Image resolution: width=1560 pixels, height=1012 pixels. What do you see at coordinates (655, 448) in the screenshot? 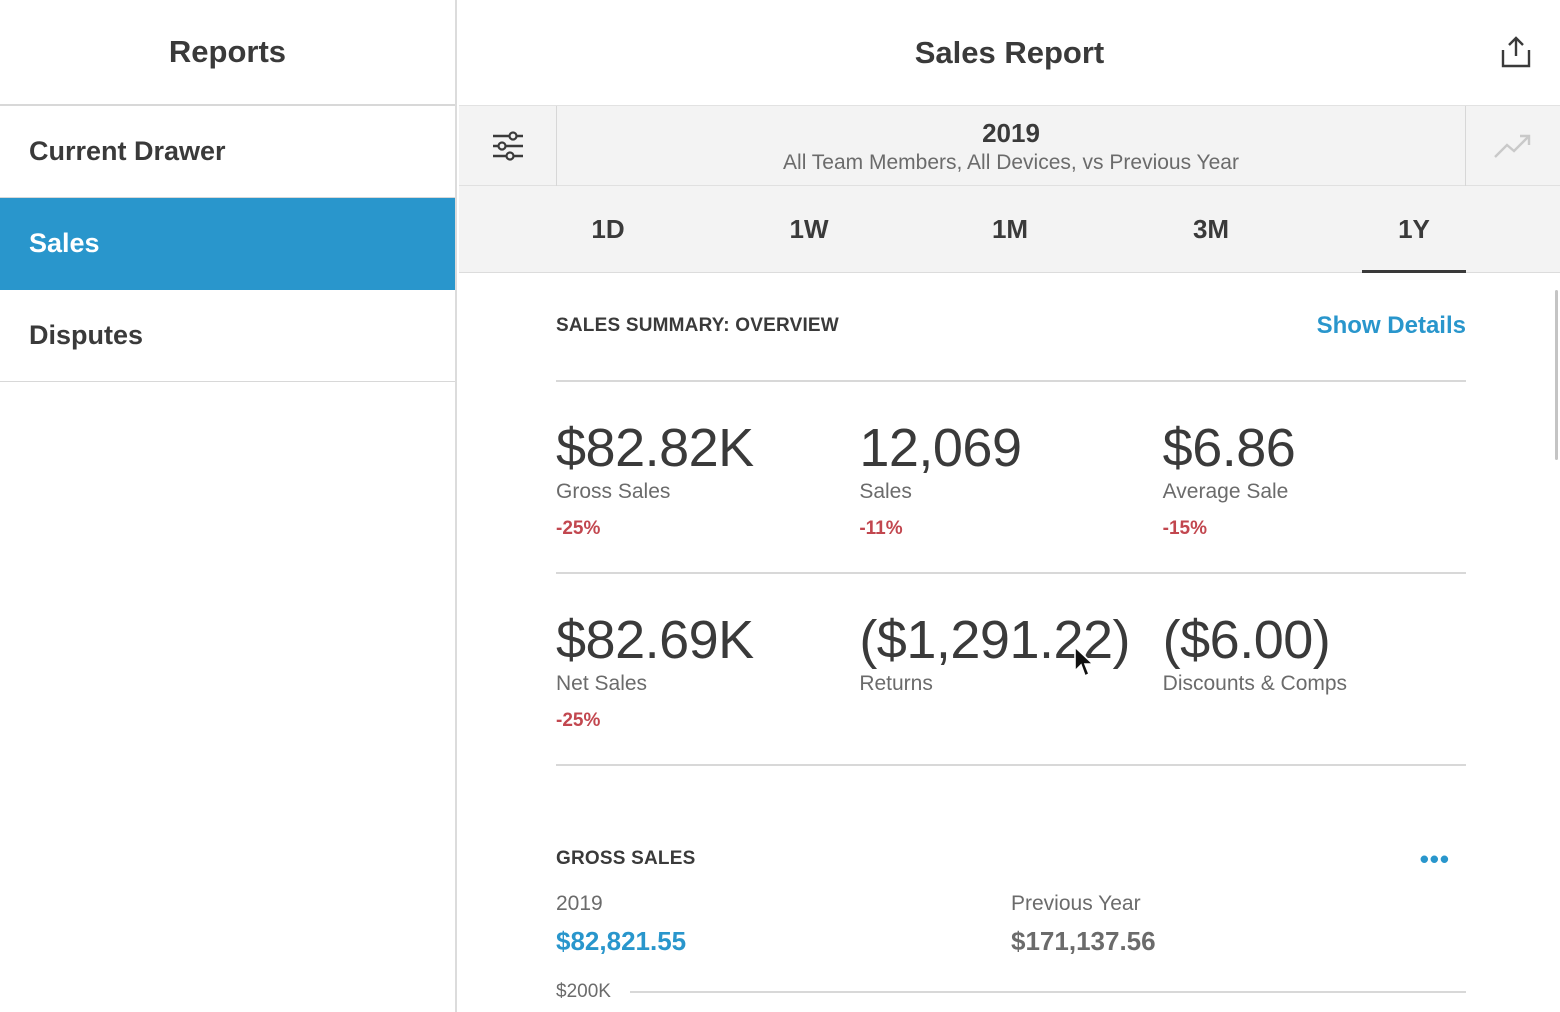
I see `metric-value: $82.82K` at bounding box center [655, 448].